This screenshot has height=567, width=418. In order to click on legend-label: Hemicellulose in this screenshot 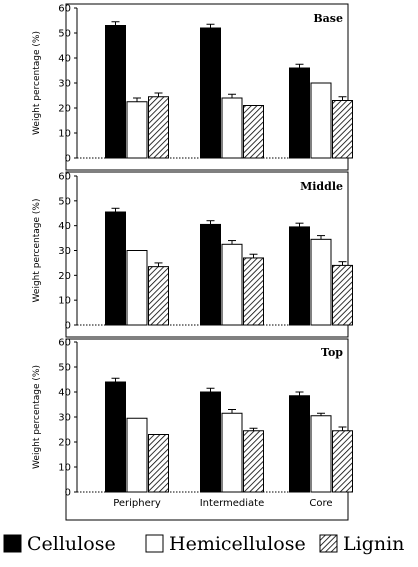, I will do `click(237, 544)`.